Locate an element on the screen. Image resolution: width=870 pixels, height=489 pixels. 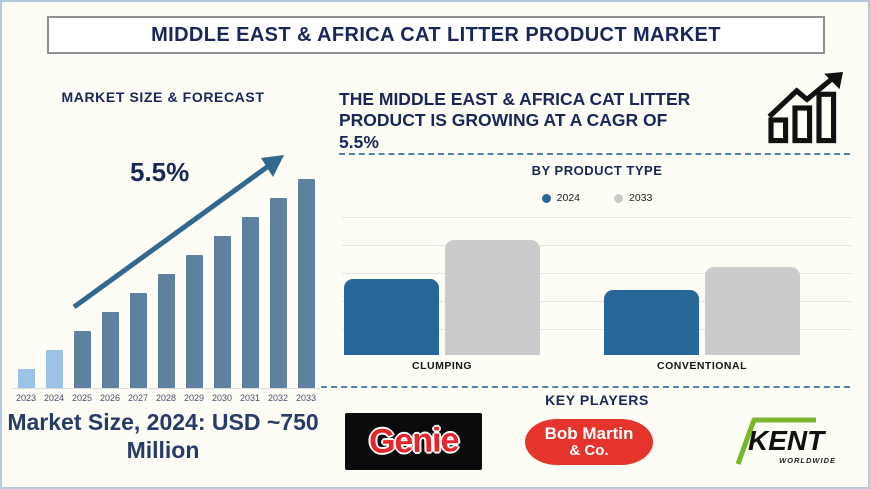
product-type-legend: 2024 2033 is located at coordinates (597, 198).